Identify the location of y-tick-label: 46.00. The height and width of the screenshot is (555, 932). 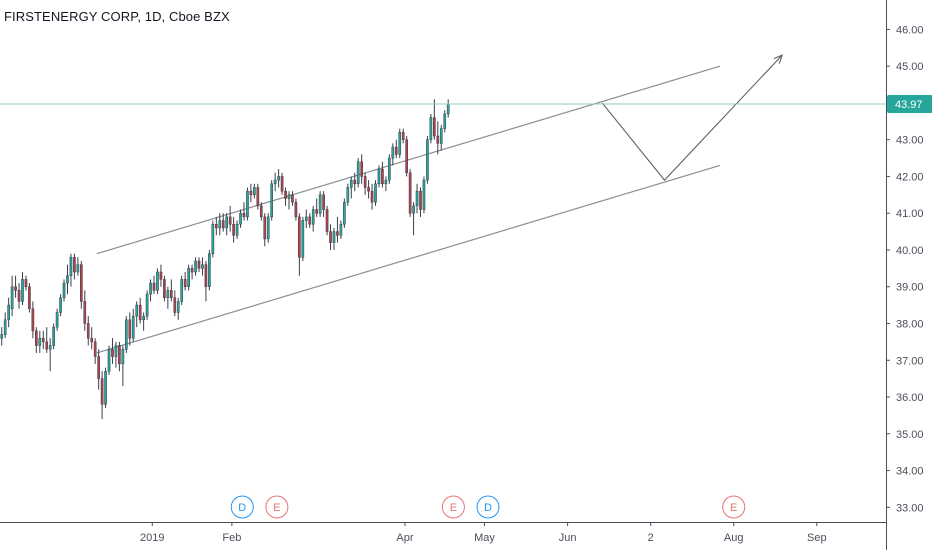
(910, 30).